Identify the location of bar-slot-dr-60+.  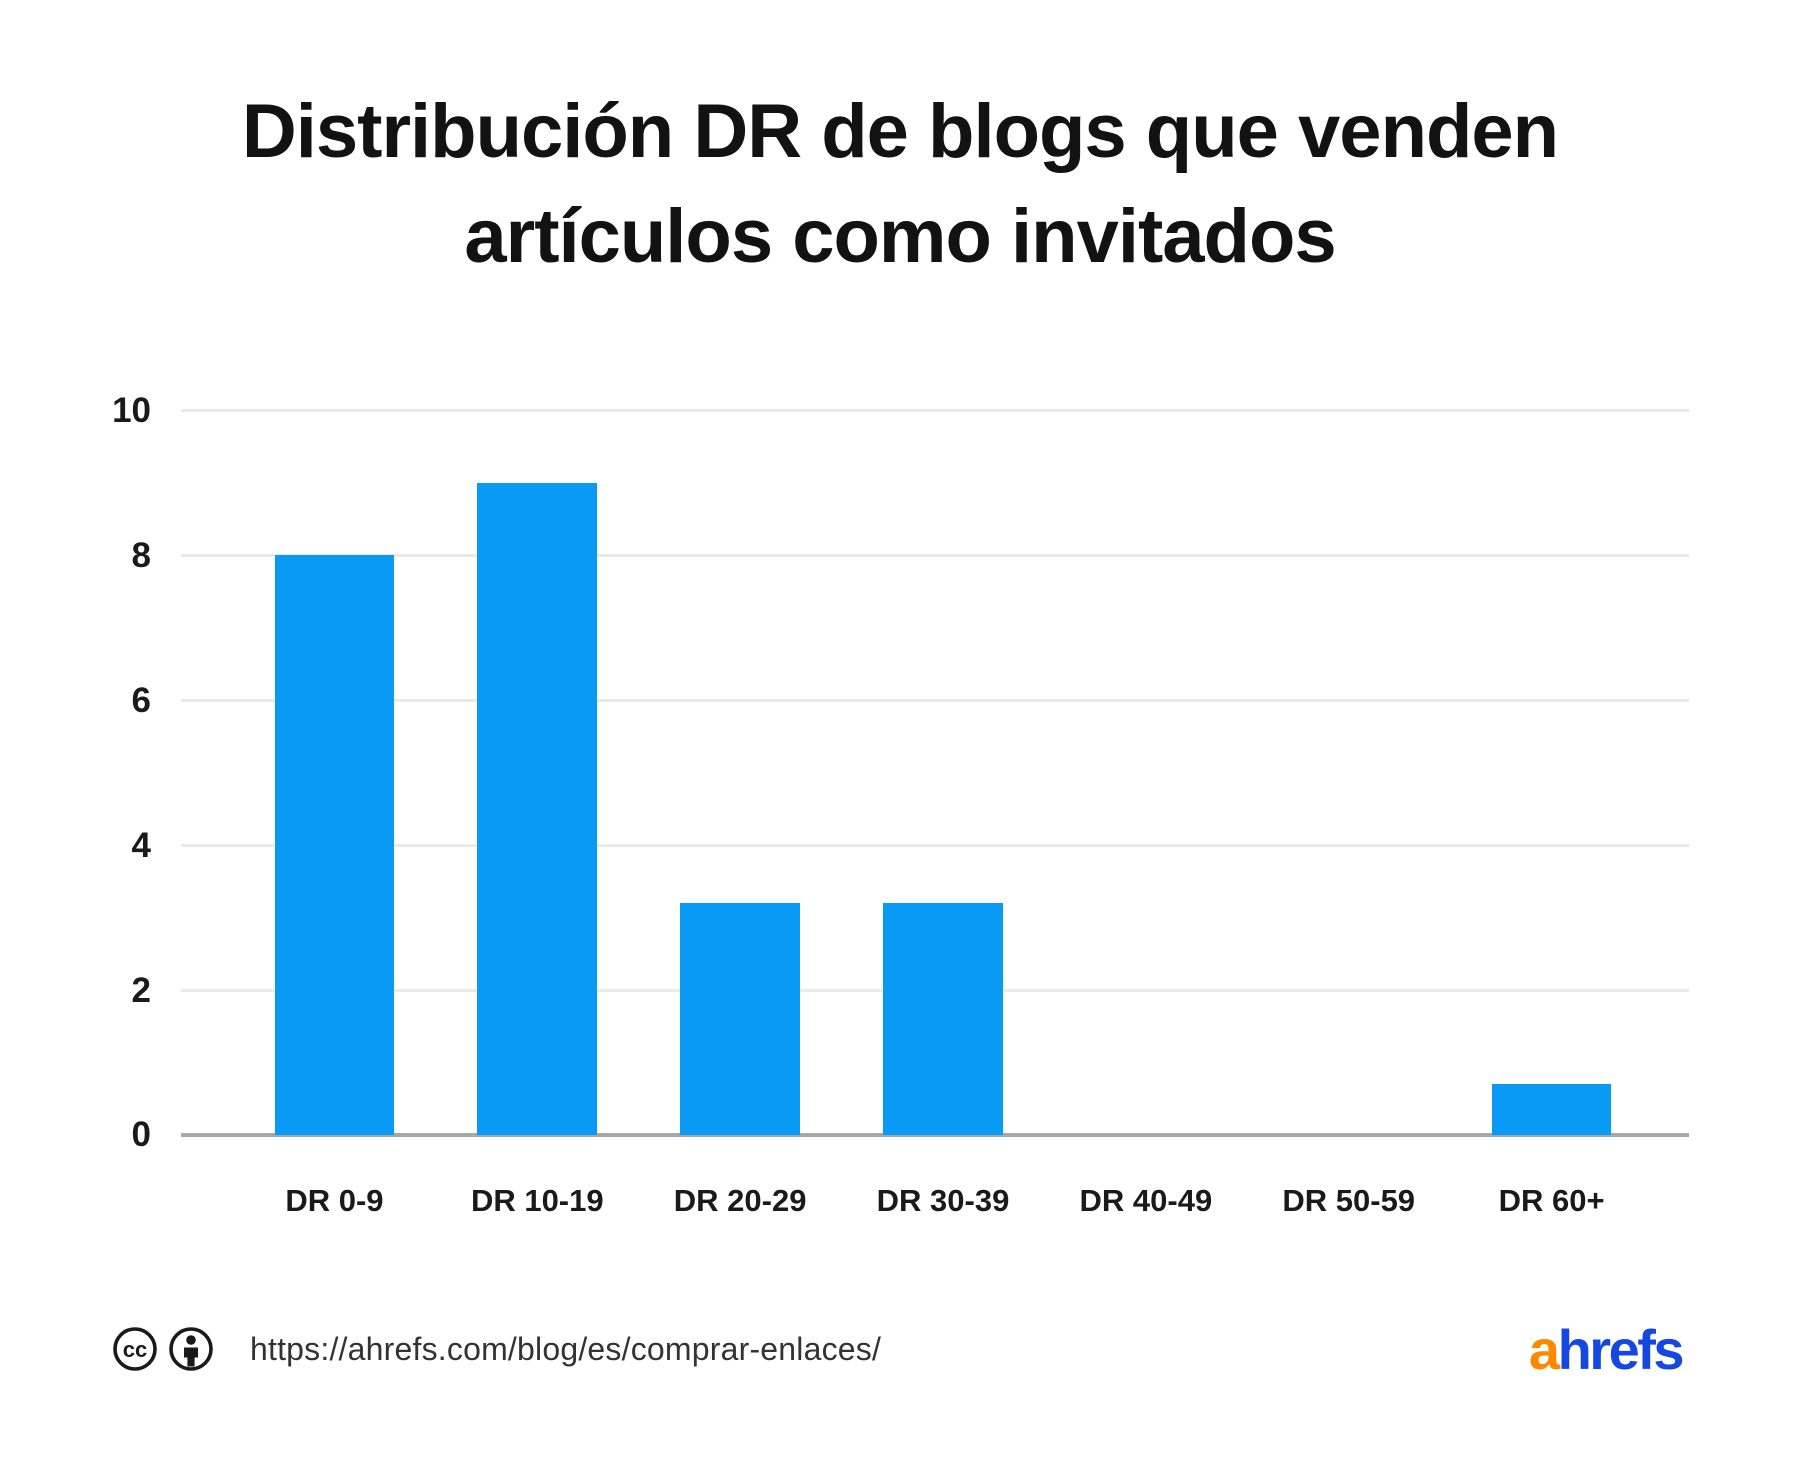
(1551, 772).